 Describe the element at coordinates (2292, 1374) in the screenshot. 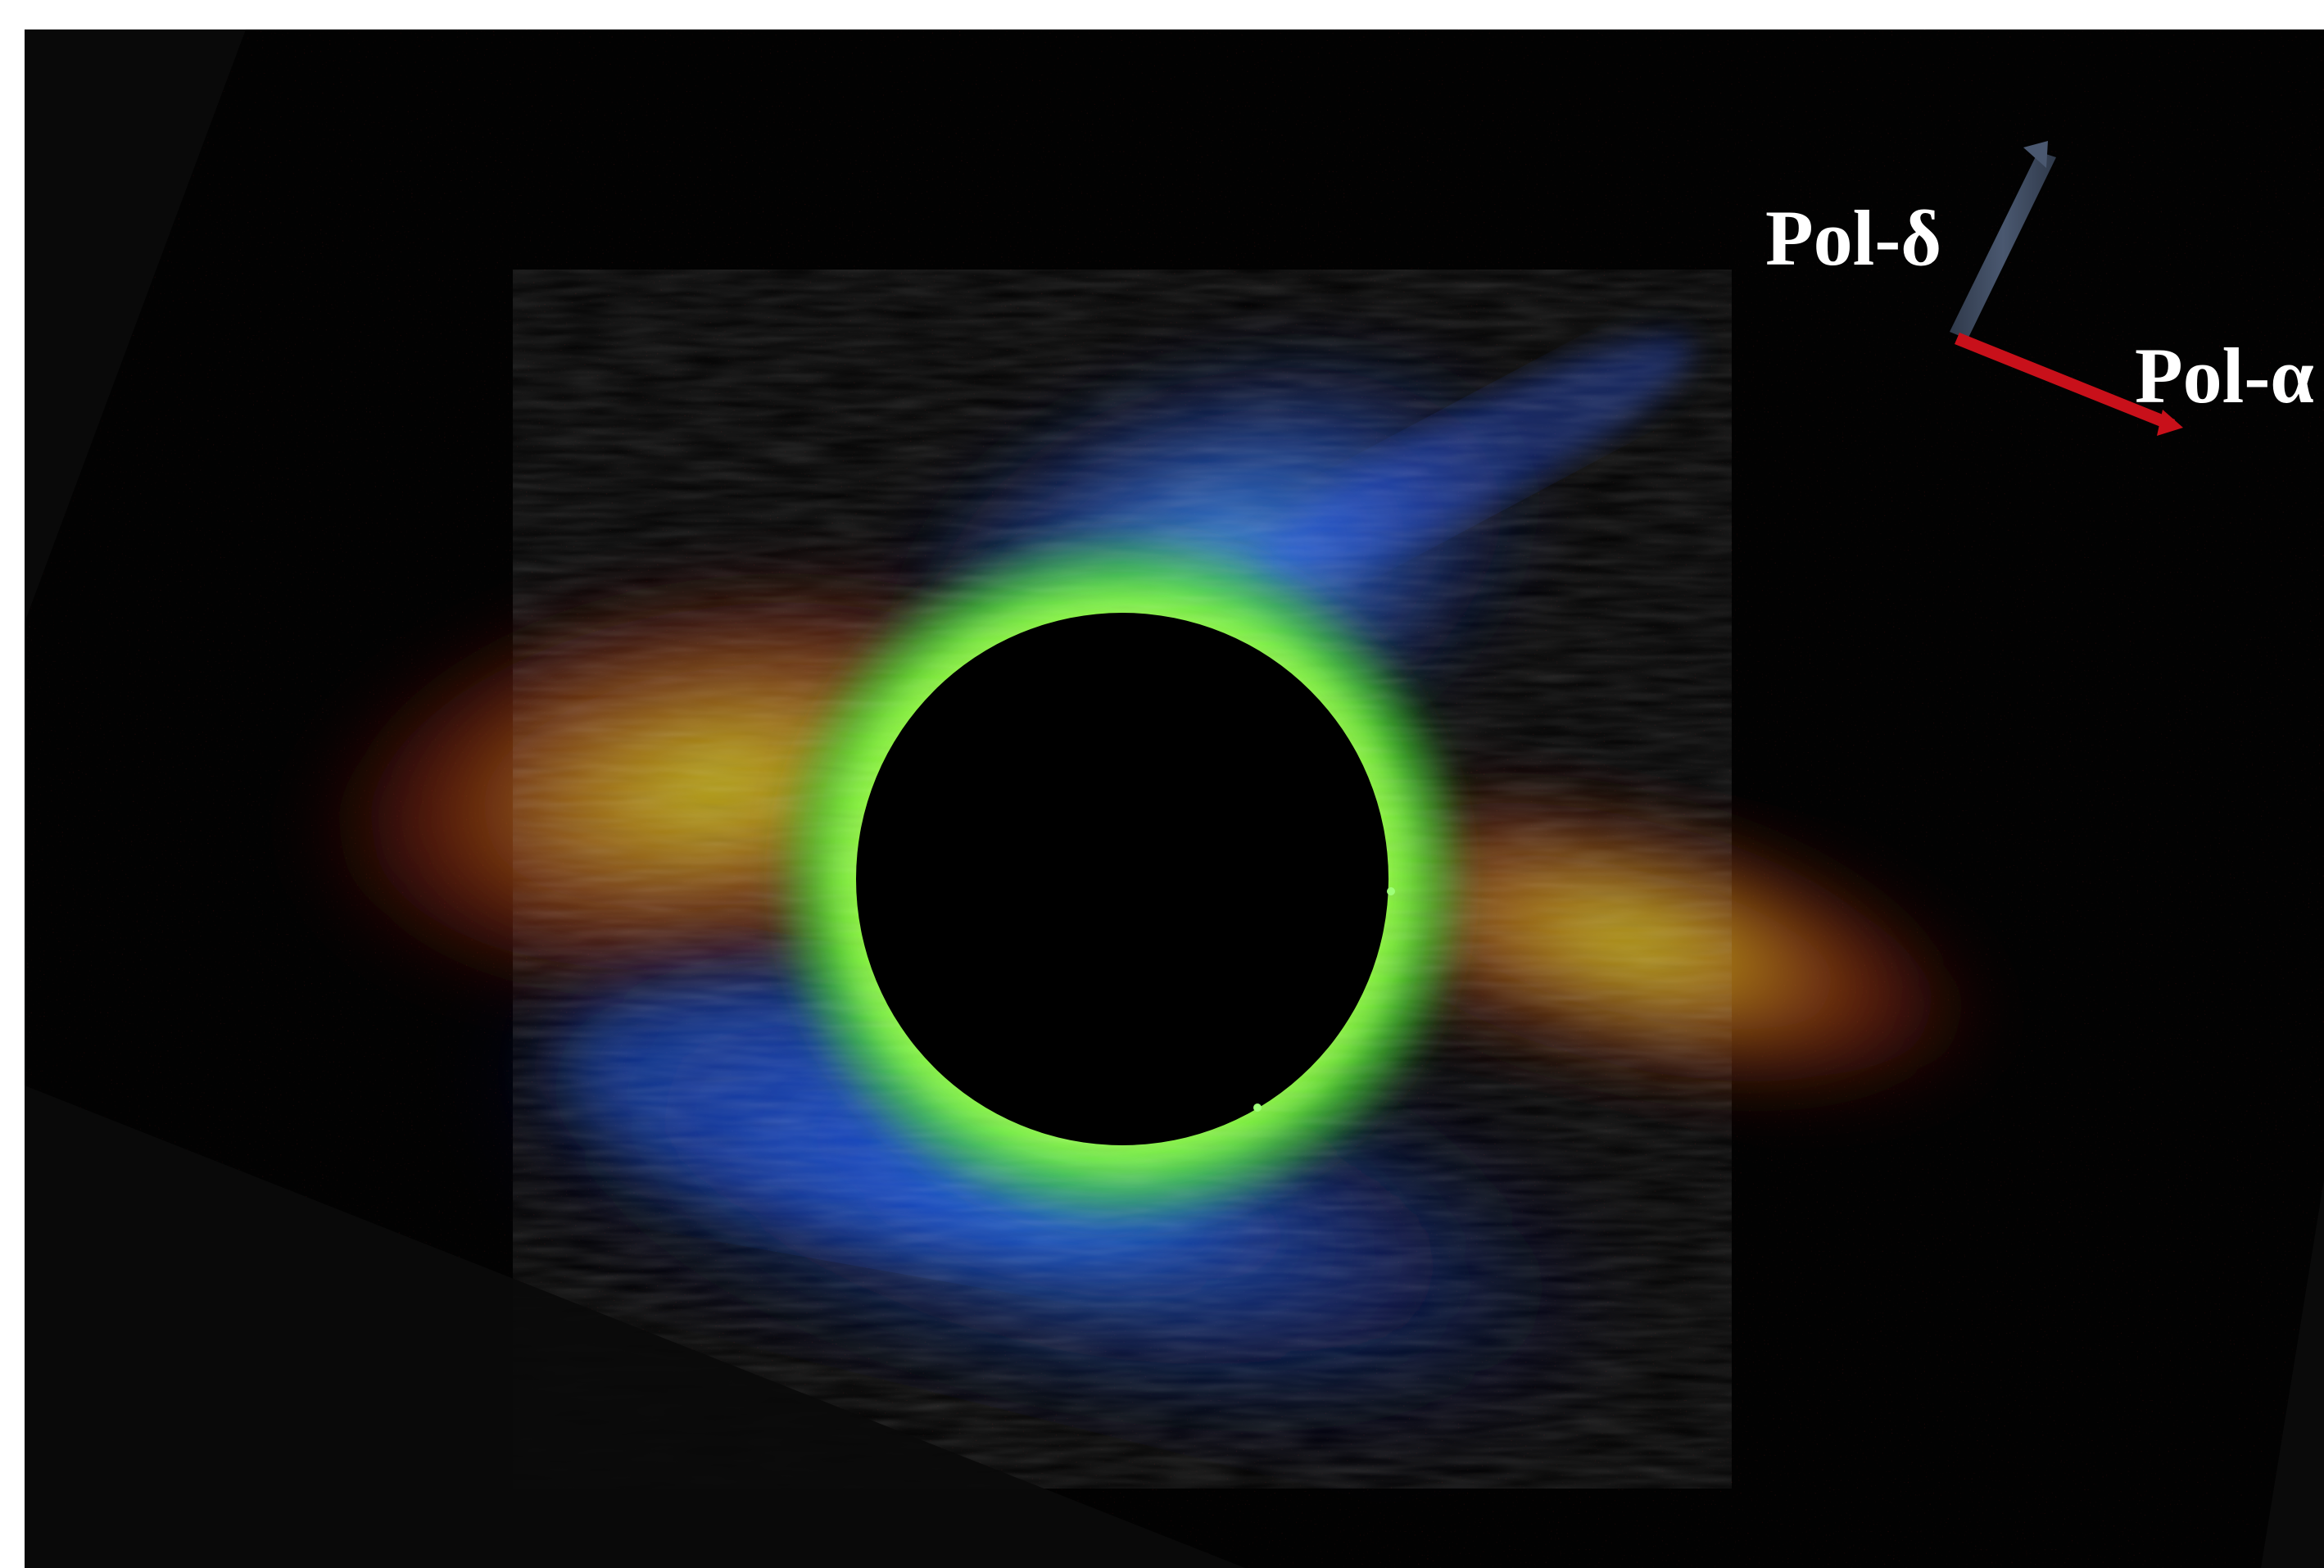

I see `frame-corner-bottom-right` at that location.